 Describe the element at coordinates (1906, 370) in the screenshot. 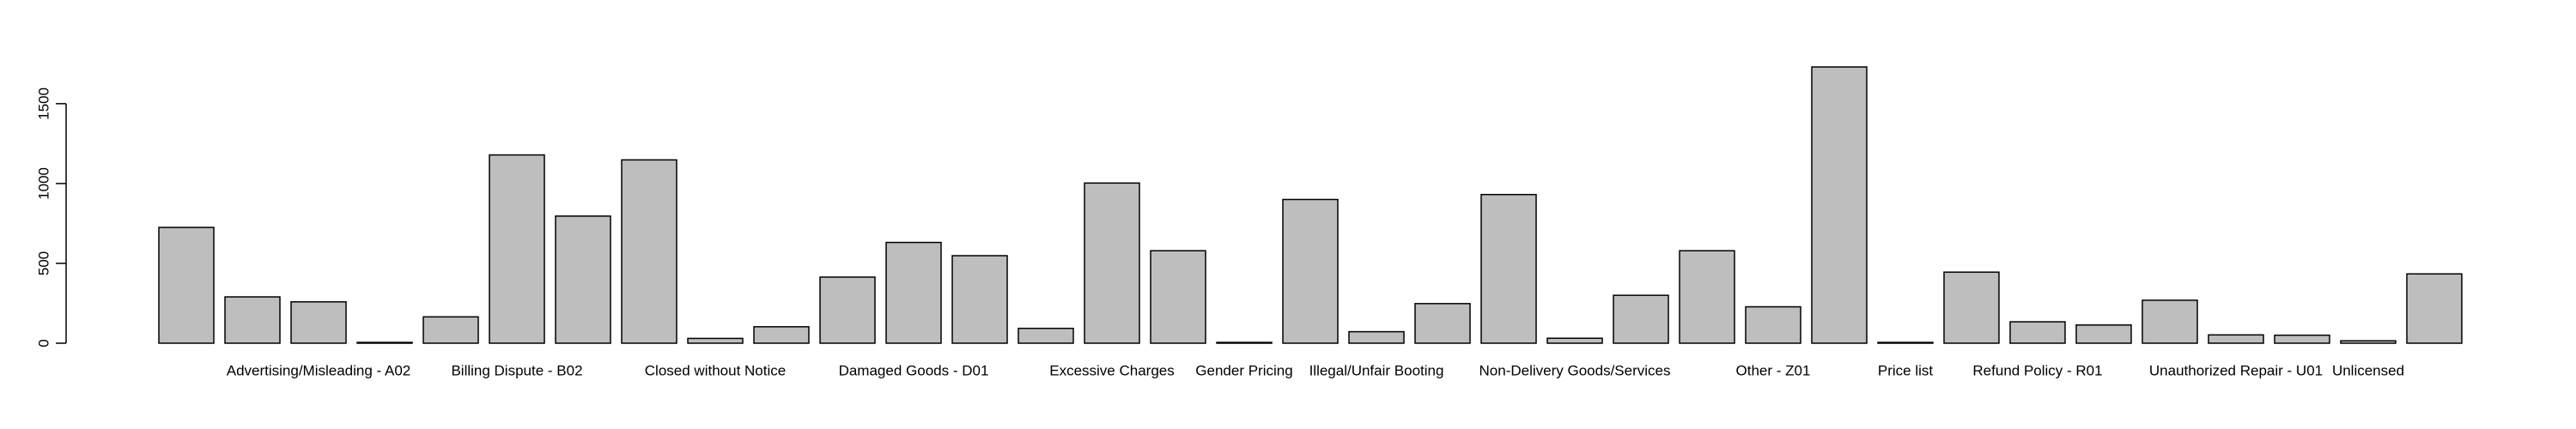

I see `x-tick-label: Price list` at that location.